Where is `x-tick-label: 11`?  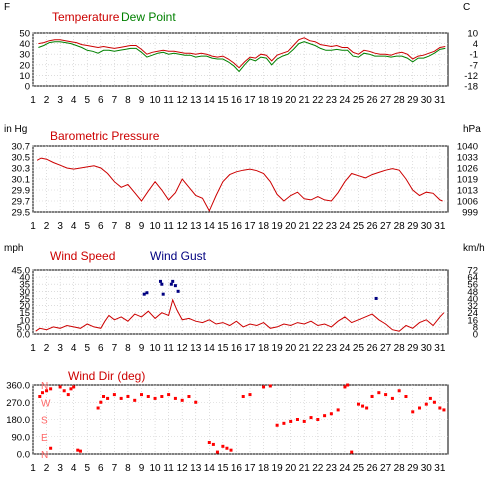 x-tick-label: 11 is located at coordinates (168, 226).